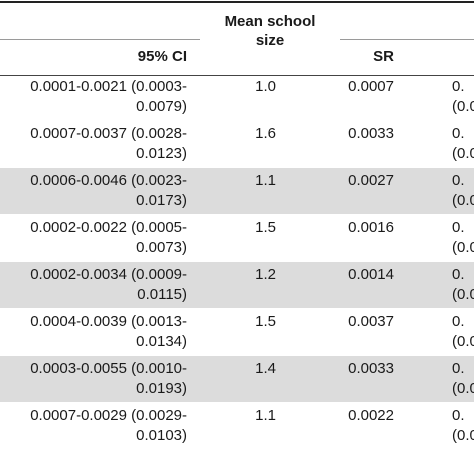 This screenshot has width=474, height=474. What do you see at coordinates (270, 31) in the screenshot?
I see `column-header-mean-school-size: Mean school size` at bounding box center [270, 31].